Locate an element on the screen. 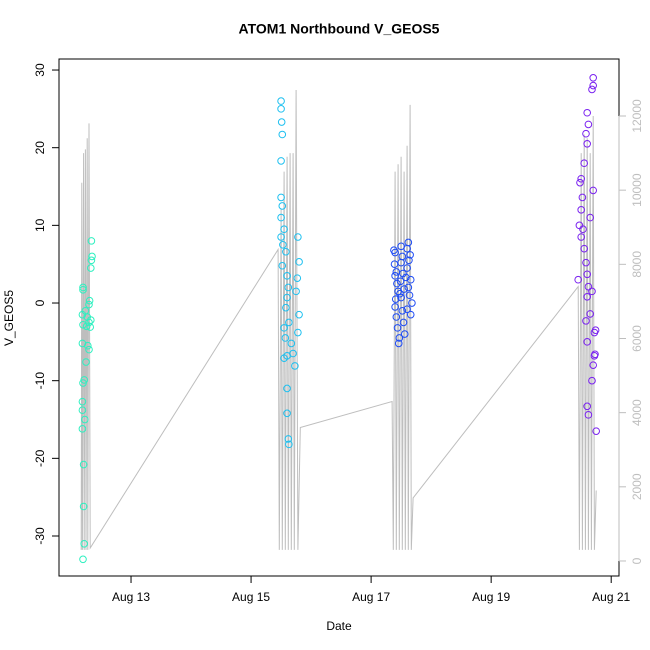 This screenshot has height=650, width=650. y-tick-label: -30 is located at coordinates (40, 536).